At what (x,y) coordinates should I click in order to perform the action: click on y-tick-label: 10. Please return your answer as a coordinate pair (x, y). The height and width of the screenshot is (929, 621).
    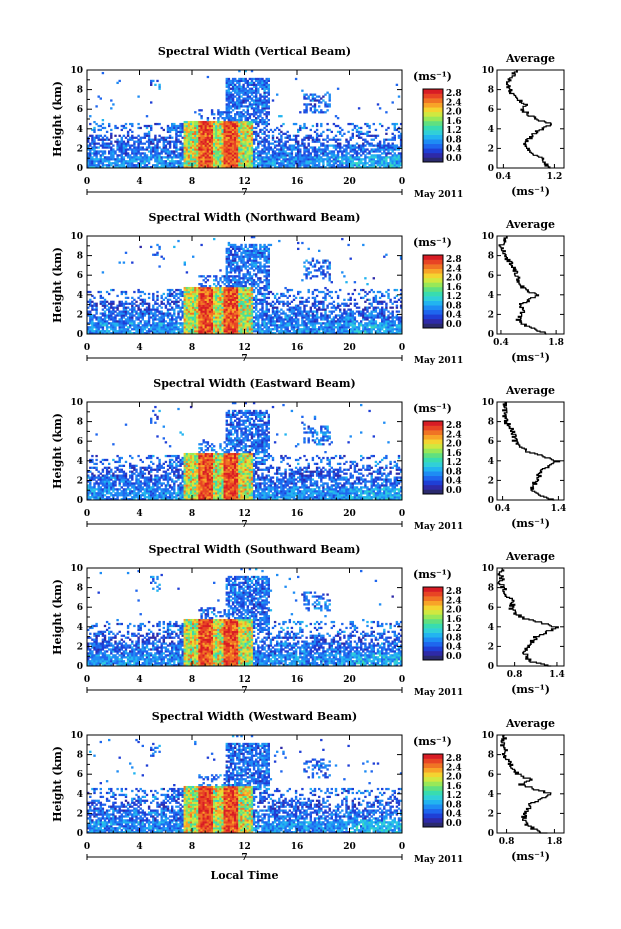
    Looking at the image, I should click on (76, 71).